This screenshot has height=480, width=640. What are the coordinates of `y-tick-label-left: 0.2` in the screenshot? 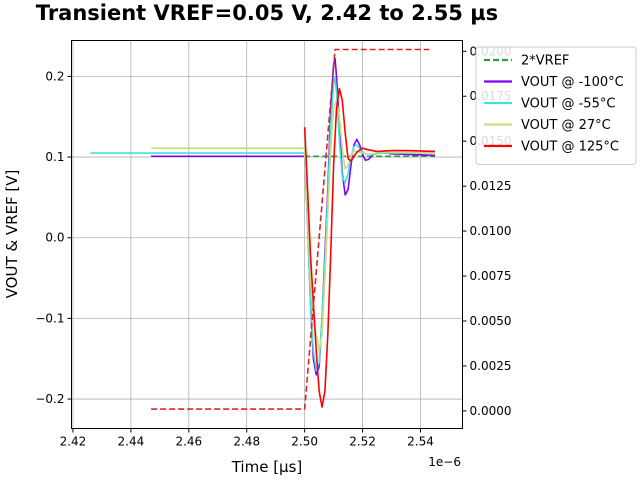 It's located at (54, 76).